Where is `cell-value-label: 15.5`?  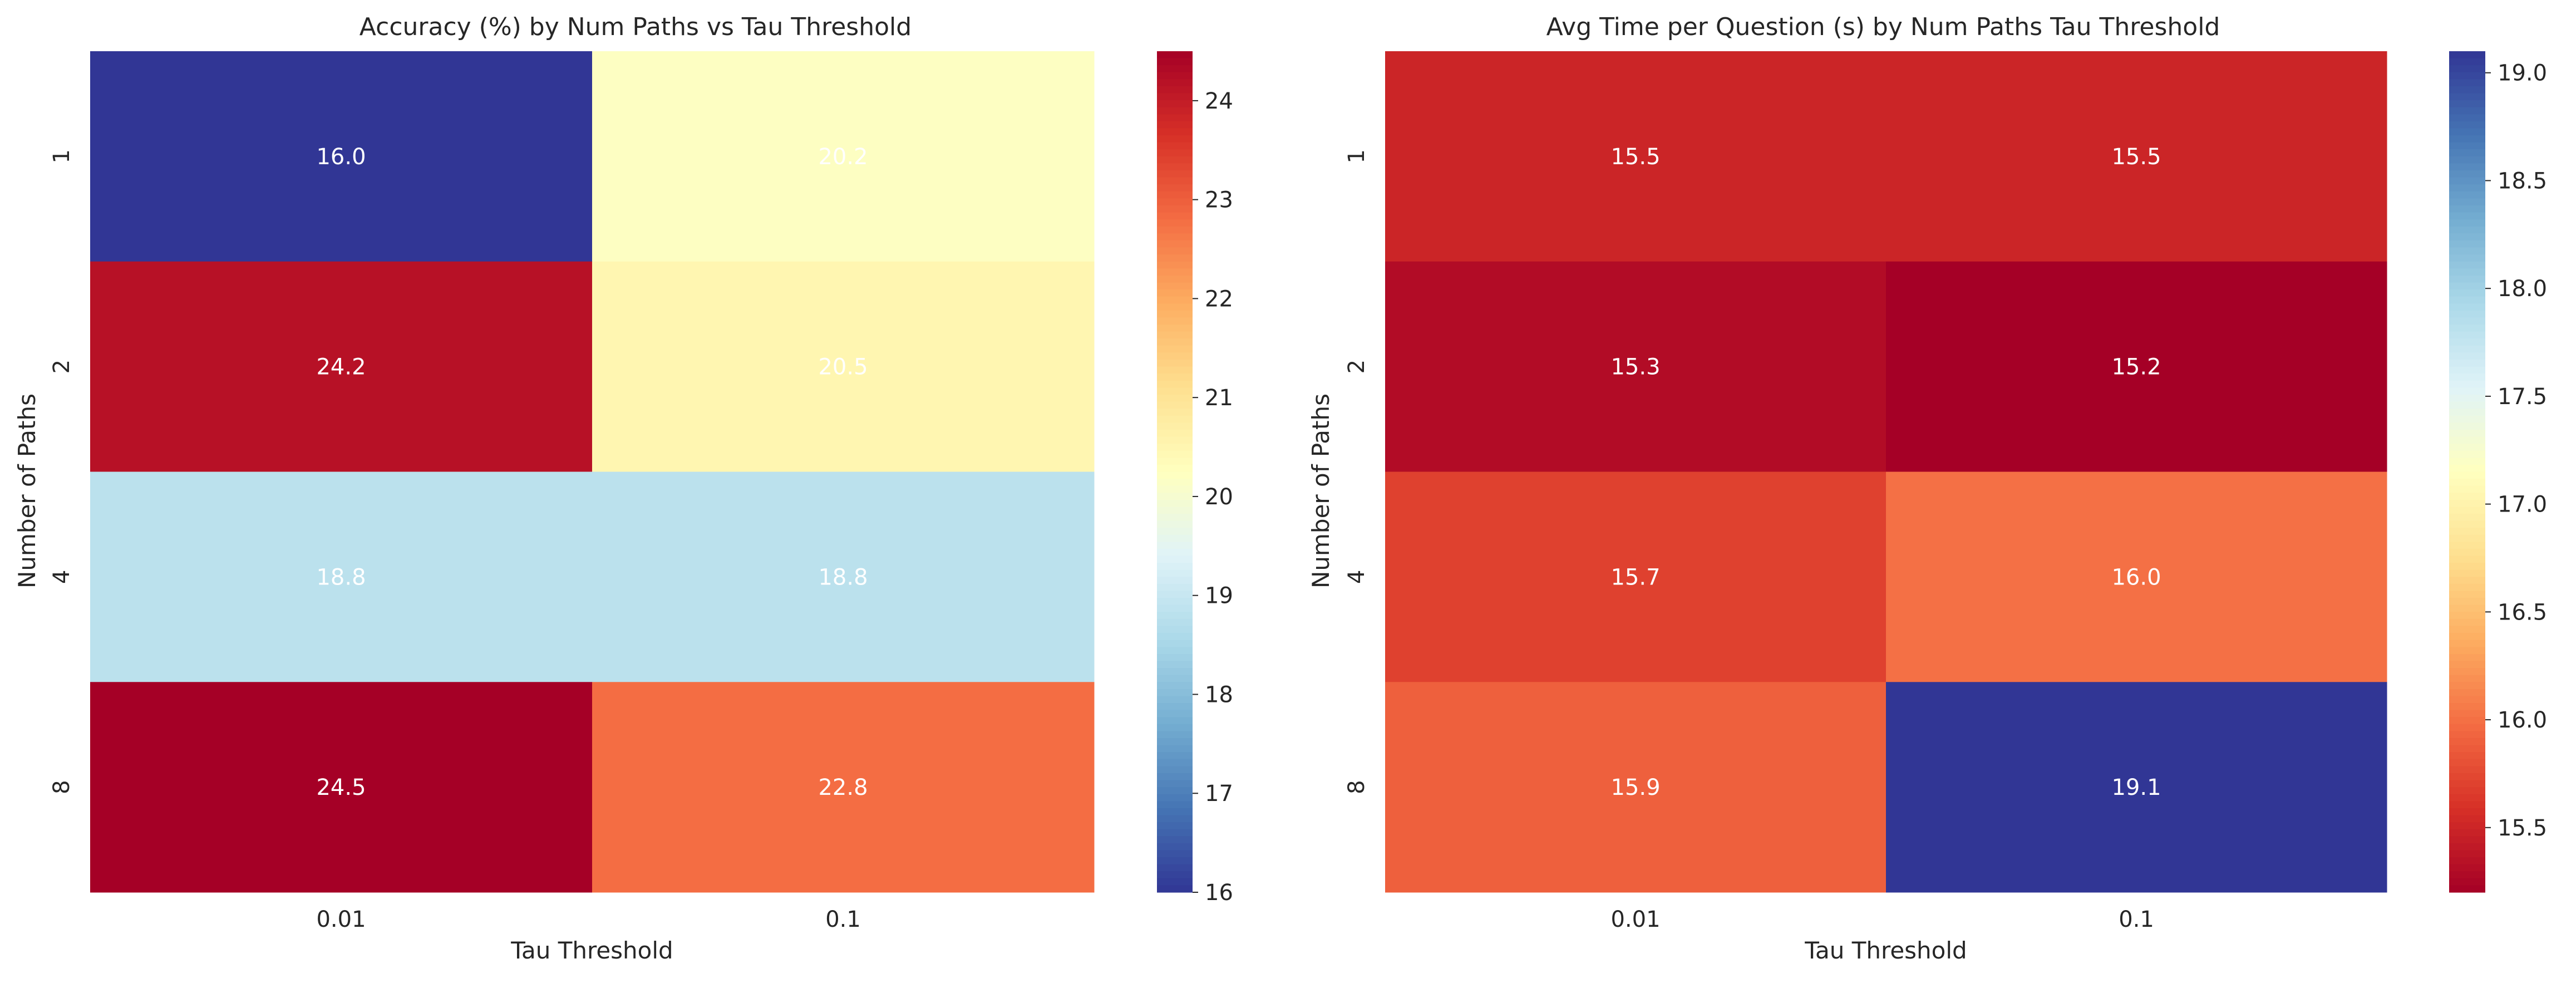
cell-value-label: 15.5 is located at coordinates (1635, 157).